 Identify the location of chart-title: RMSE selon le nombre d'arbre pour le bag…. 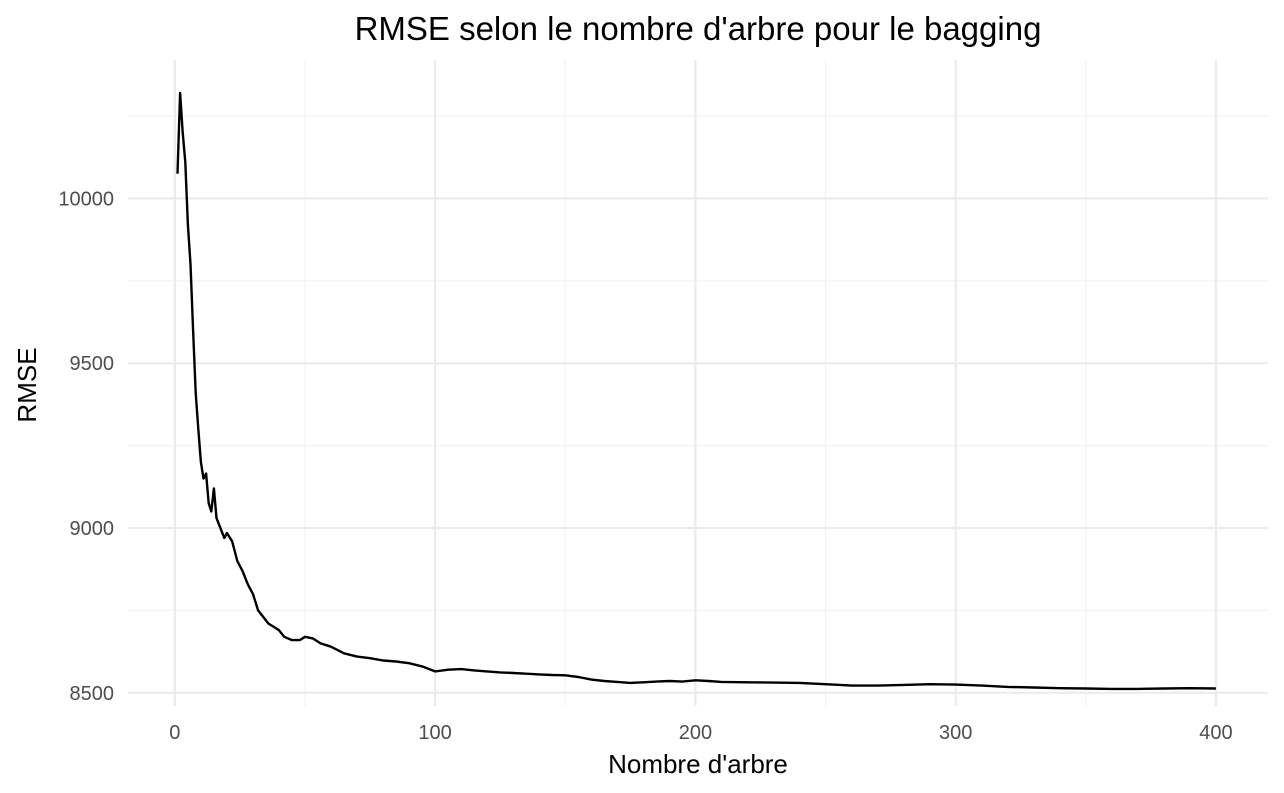
(698, 28).